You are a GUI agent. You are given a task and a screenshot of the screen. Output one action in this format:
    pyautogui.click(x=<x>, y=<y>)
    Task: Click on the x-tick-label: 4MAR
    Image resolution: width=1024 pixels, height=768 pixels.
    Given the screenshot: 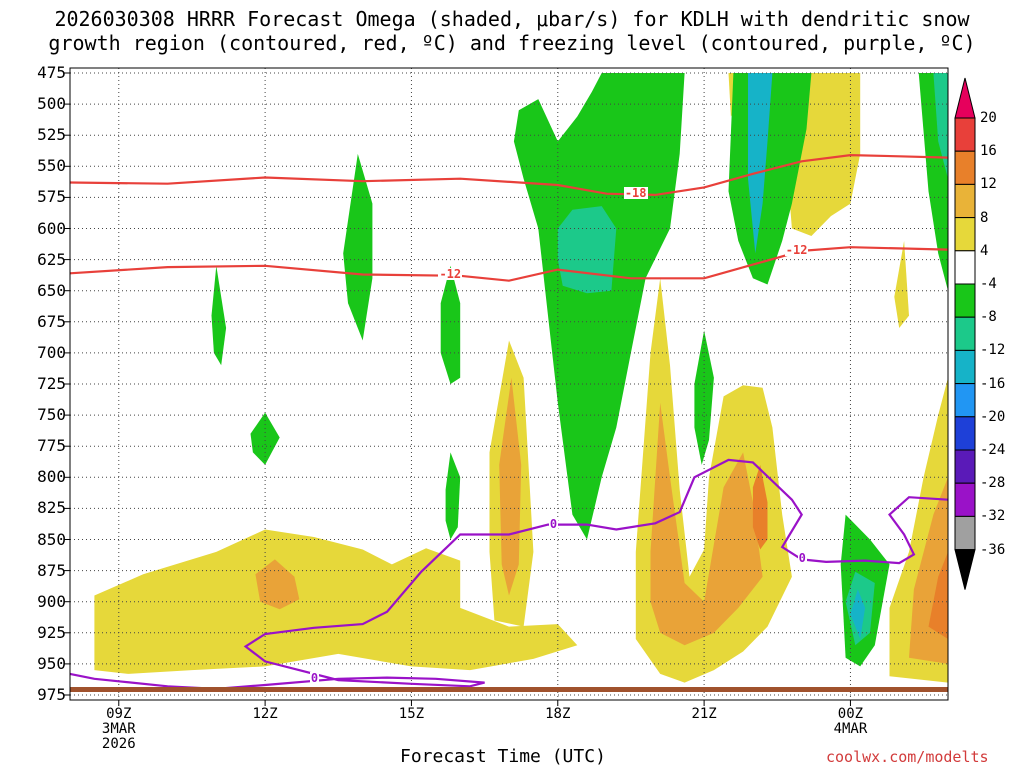 What is the action you would take?
    pyautogui.click(x=850, y=729)
    